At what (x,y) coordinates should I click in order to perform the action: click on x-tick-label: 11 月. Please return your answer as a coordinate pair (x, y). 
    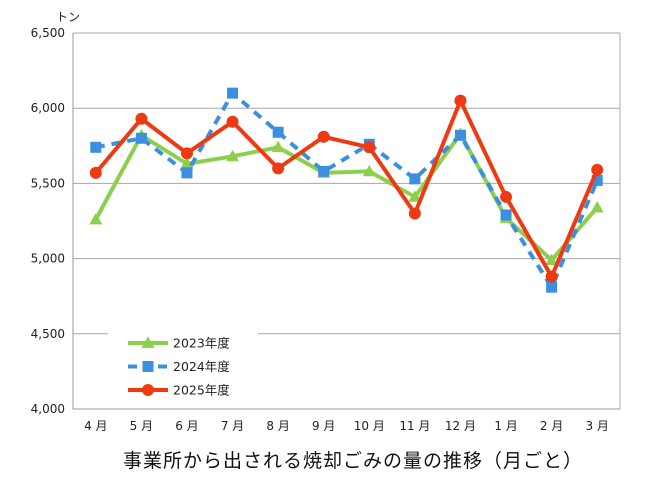
    Looking at the image, I should click on (414, 426).